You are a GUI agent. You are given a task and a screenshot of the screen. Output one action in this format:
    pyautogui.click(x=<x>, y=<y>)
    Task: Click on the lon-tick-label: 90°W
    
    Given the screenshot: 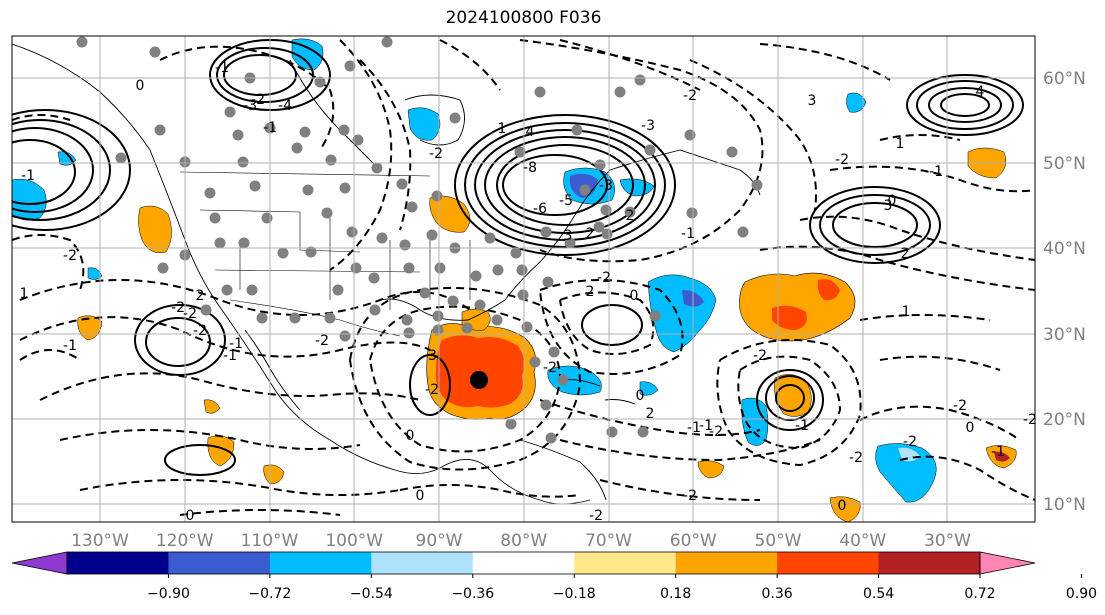 What is the action you would take?
    pyautogui.click(x=439, y=541)
    